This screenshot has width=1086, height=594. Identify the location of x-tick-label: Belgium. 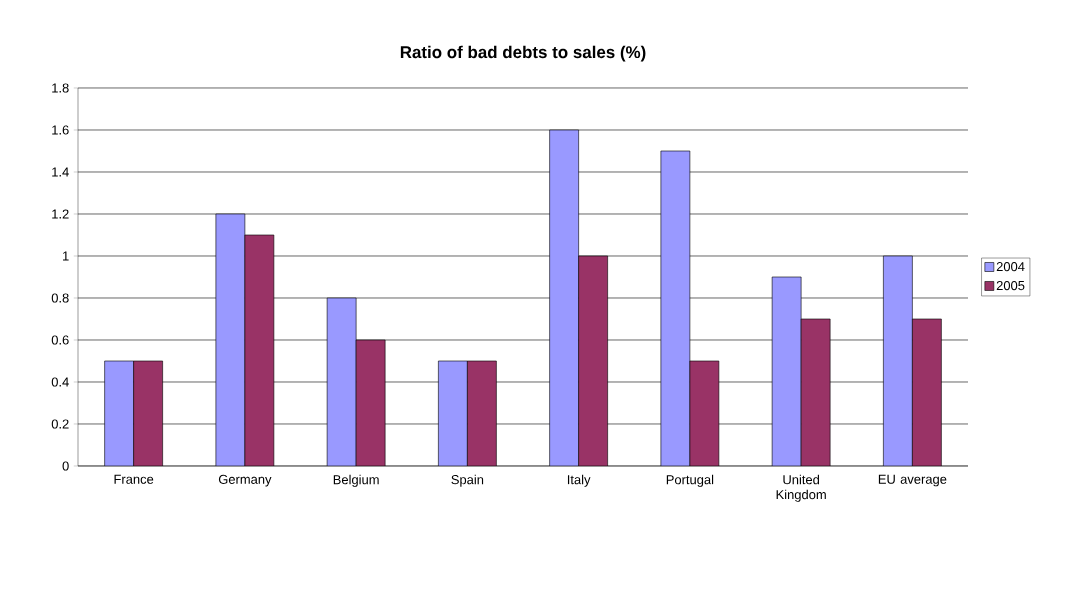
(356, 480).